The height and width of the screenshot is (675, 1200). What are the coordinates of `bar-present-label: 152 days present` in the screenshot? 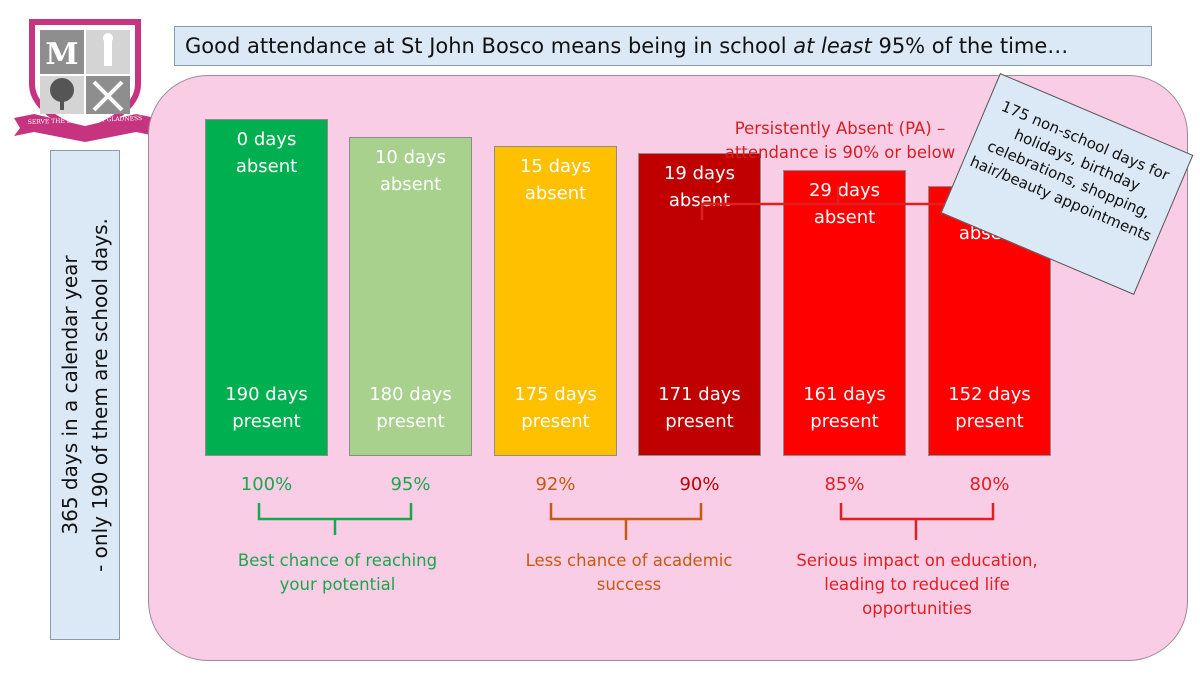 It's located at (989, 408).